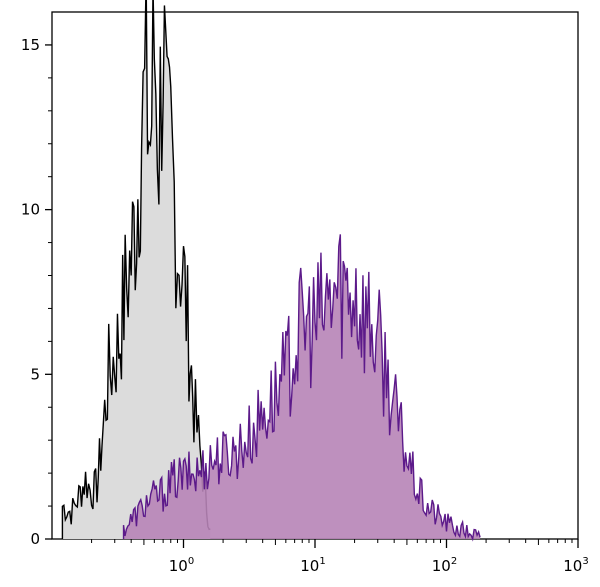  Describe the element at coordinates (30, 45) in the screenshot. I see `y-tick-label: 15` at that location.